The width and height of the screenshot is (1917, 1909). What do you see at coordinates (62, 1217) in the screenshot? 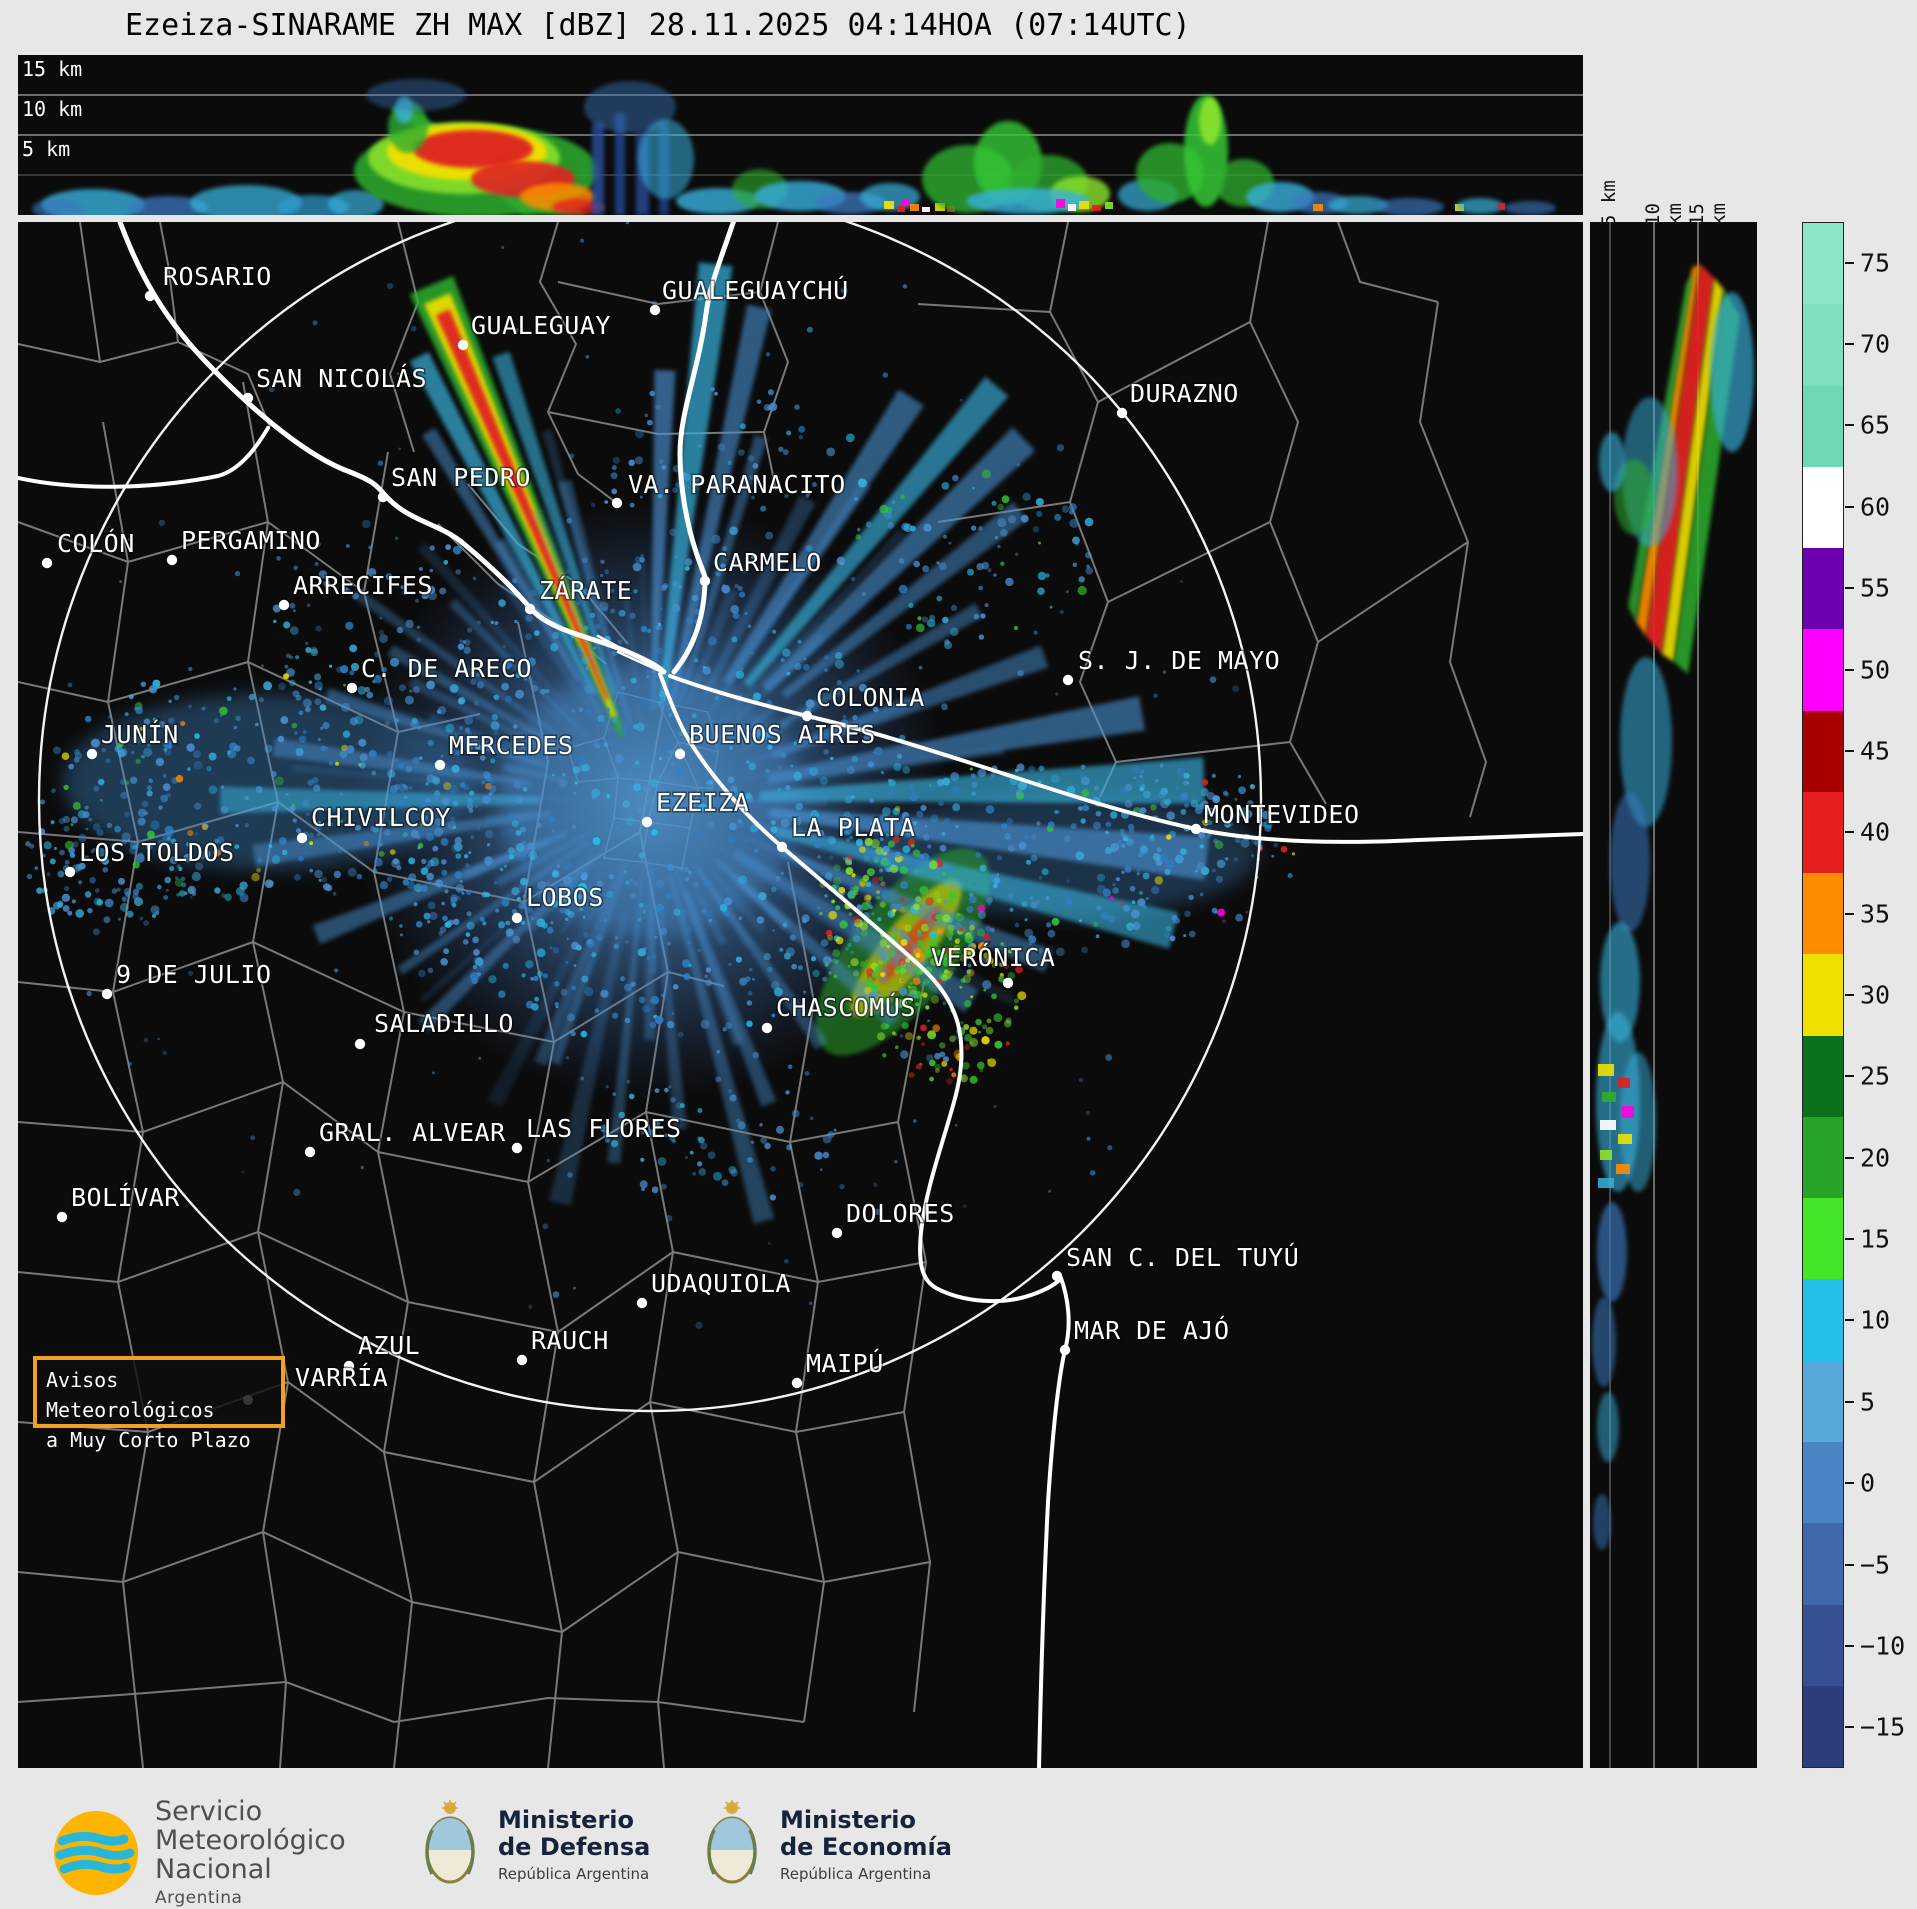
I see `city-dot` at bounding box center [62, 1217].